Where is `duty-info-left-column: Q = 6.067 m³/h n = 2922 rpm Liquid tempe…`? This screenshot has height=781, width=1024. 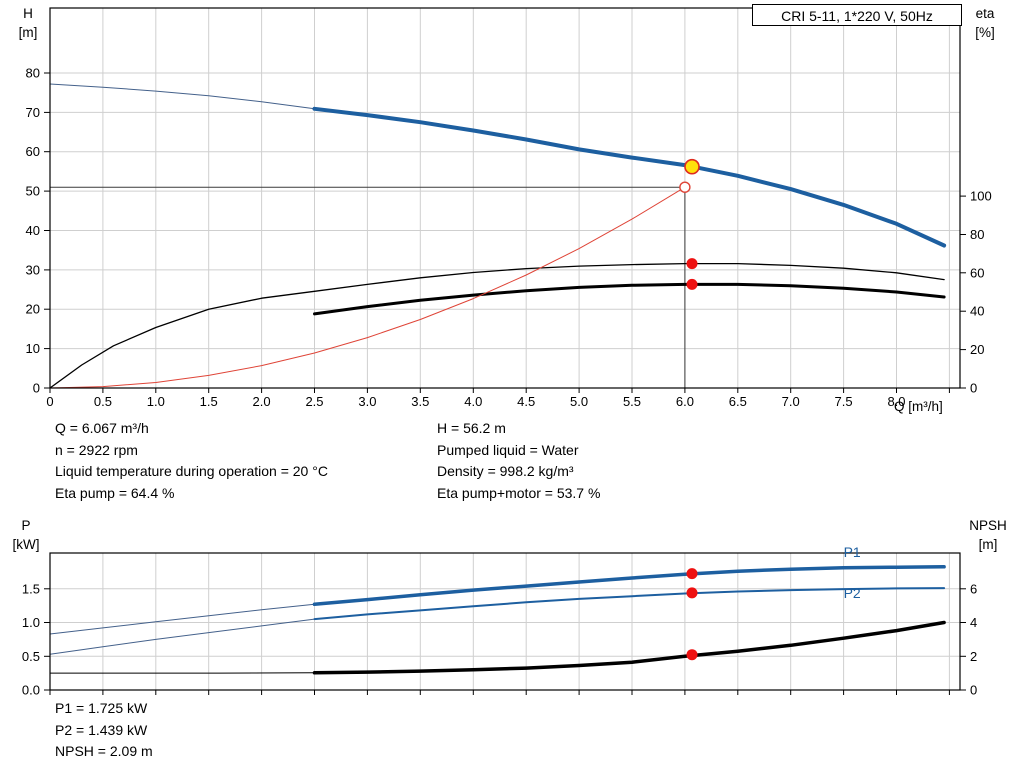 duty-info-left-column: Q = 6.067 m³/h n = 2922 rpm Liquid tempe… is located at coordinates (191, 461).